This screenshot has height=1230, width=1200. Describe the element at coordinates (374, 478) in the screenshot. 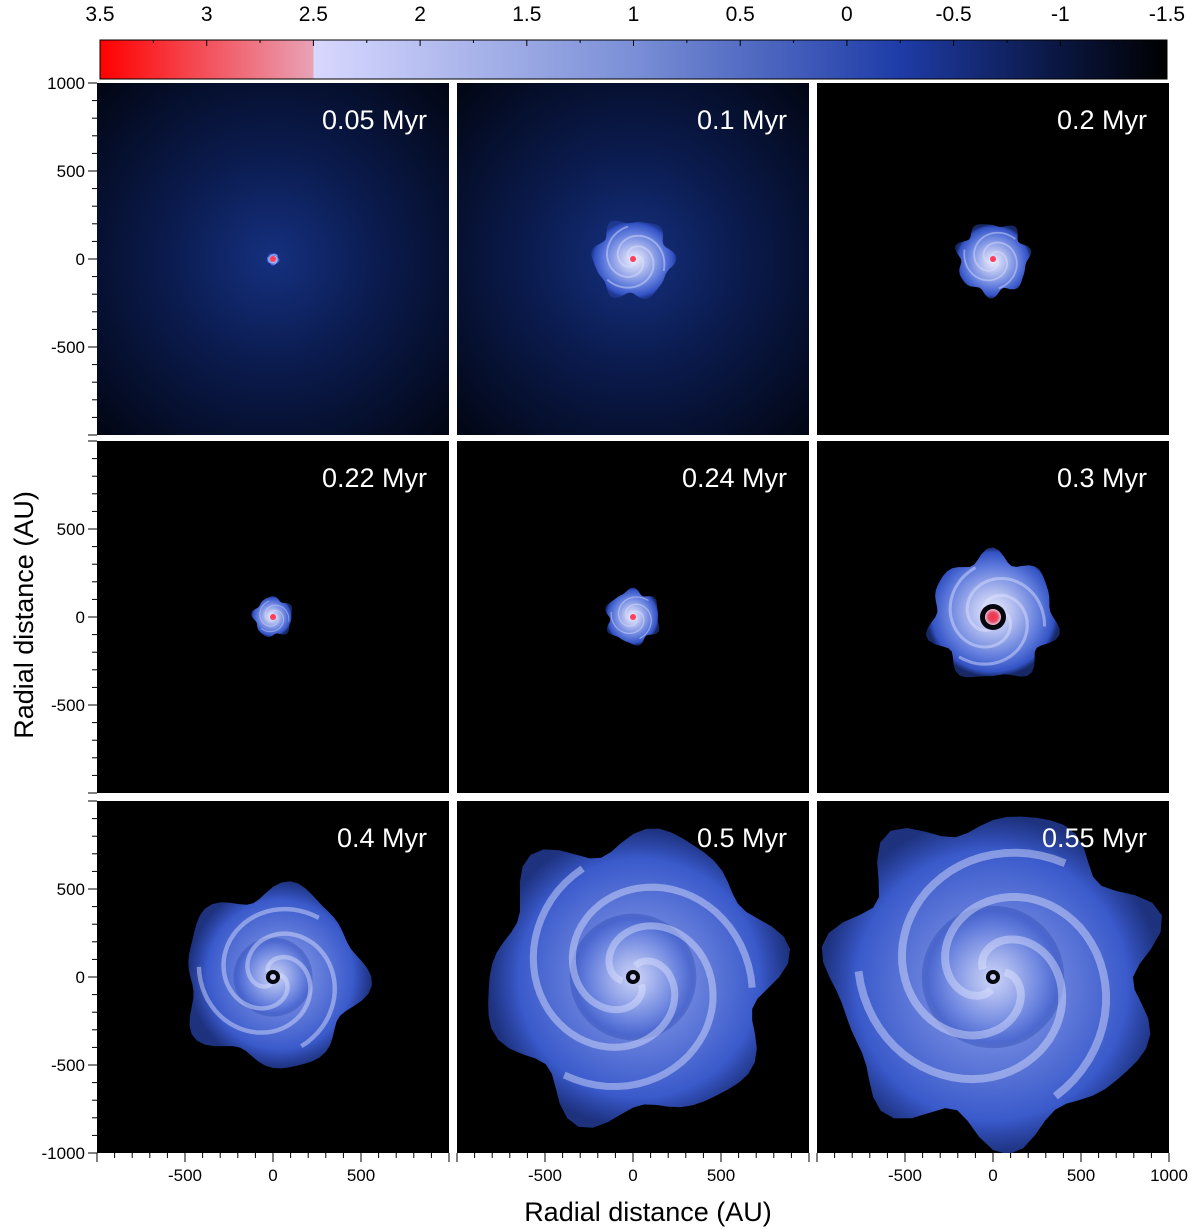

I see `panel-time-label: 0.22 Myr` at that location.